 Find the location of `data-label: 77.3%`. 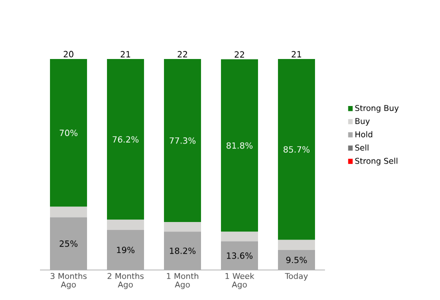

data-label: 77.3% is located at coordinates (183, 140).